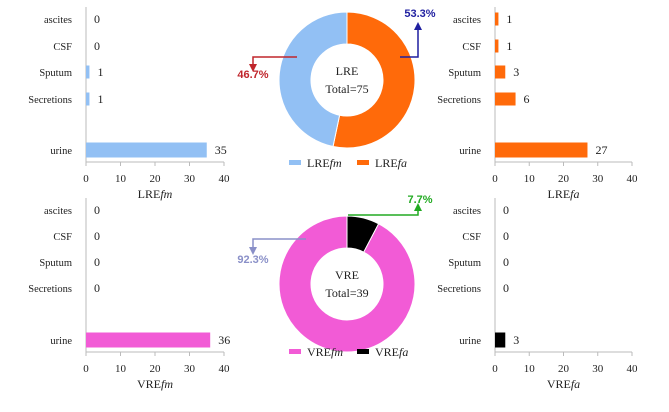 The height and width of the screenshot is (412, 669). Describe the element at coordinates (190, 369) in the screenshot. I see `vre-fm-x-tick-label: 30` at that location.